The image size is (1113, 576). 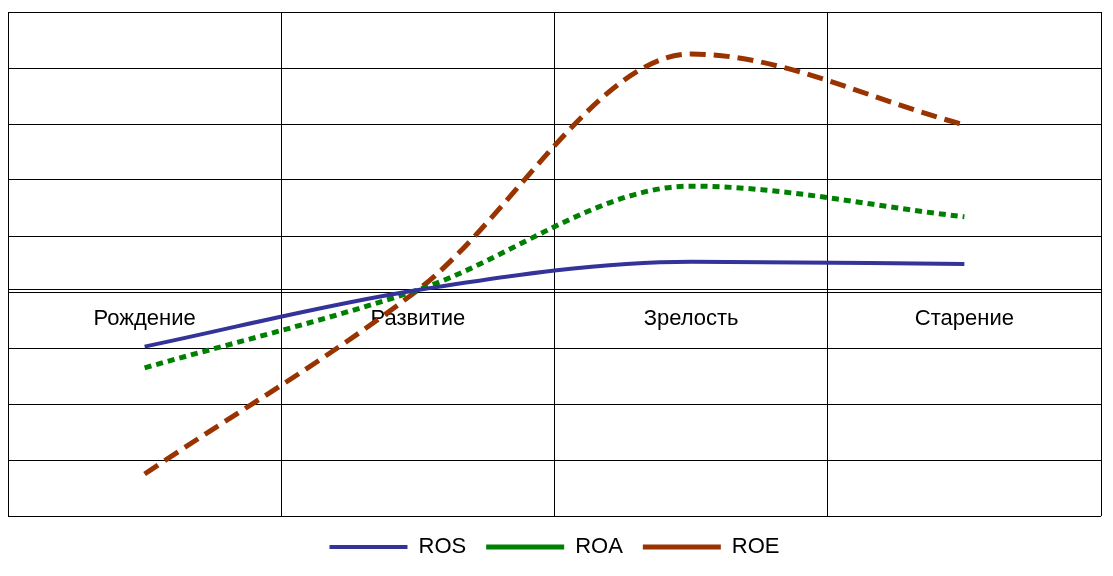 I want to click on x-tick-label: Рождение, so click(x=144, y=318).